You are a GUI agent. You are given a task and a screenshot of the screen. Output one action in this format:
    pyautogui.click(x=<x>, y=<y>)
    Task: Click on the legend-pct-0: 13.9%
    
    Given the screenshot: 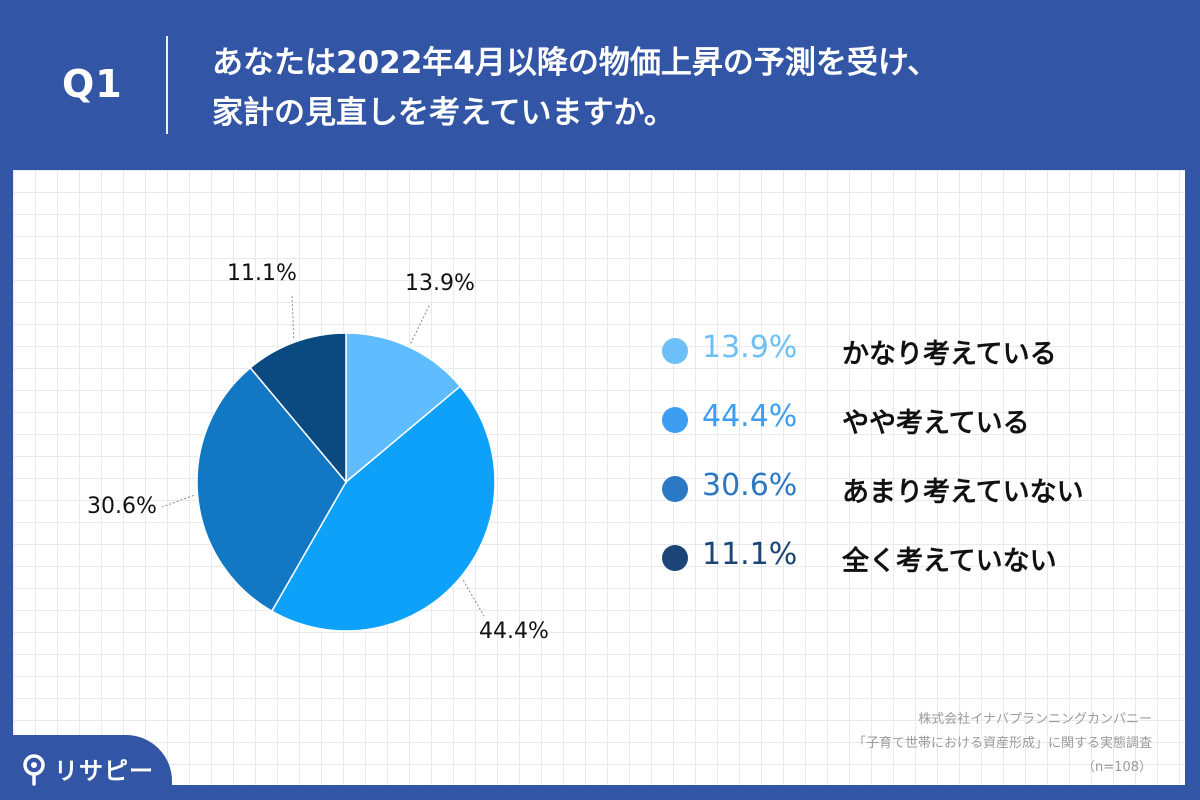 What is the action you would take?
    pyautogui.click(x=750, y=347)
    